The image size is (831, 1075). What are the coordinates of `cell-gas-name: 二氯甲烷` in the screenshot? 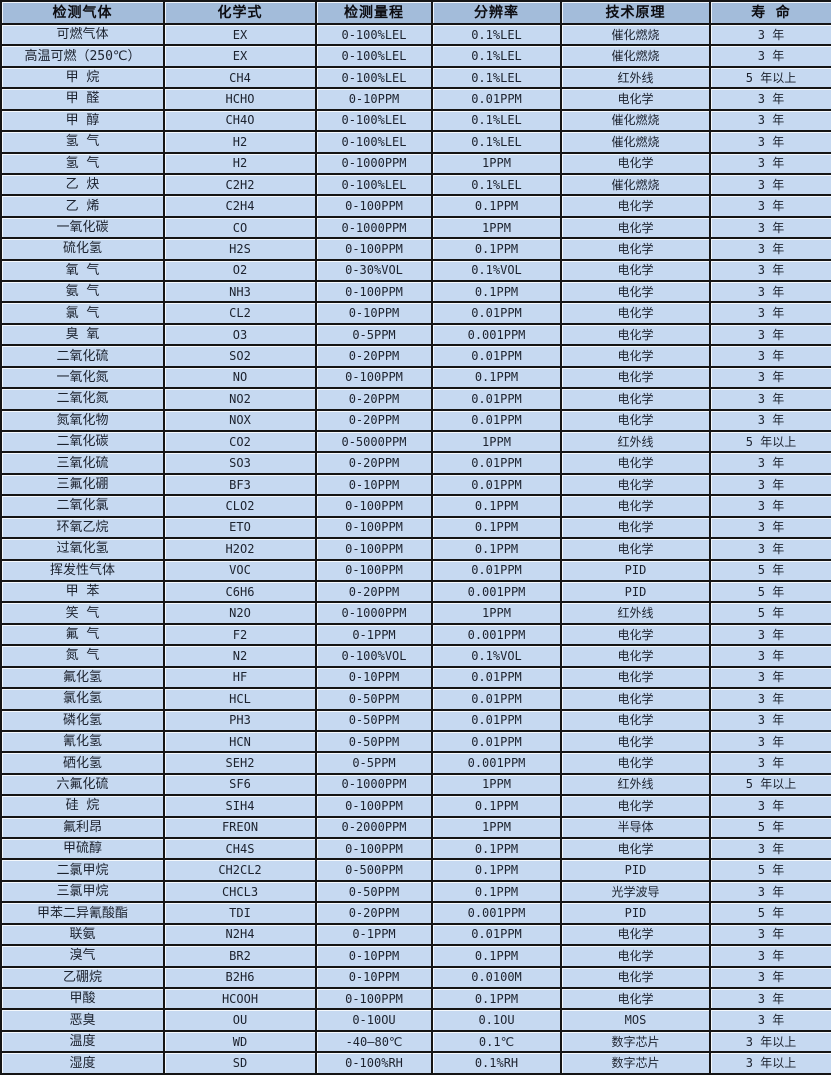 It's located at (83, 871).